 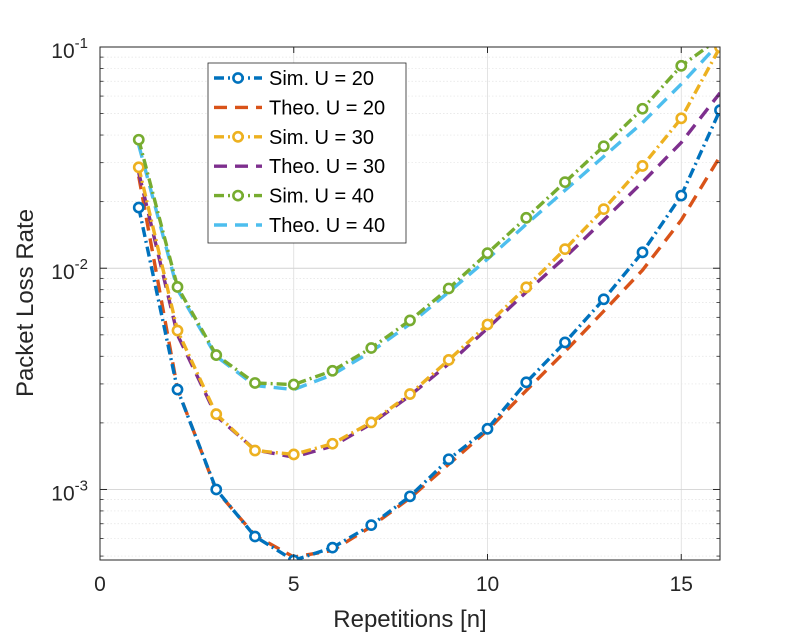 I want to click on y-tick-label: 10⁻², so click(x=69, y=270).